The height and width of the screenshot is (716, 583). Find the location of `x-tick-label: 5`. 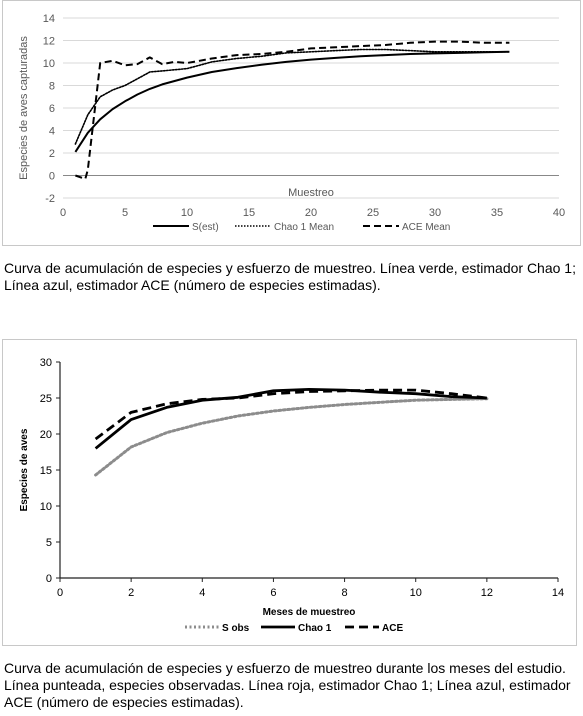

x-tick-label: 5 is located at coordinates (125, 213).